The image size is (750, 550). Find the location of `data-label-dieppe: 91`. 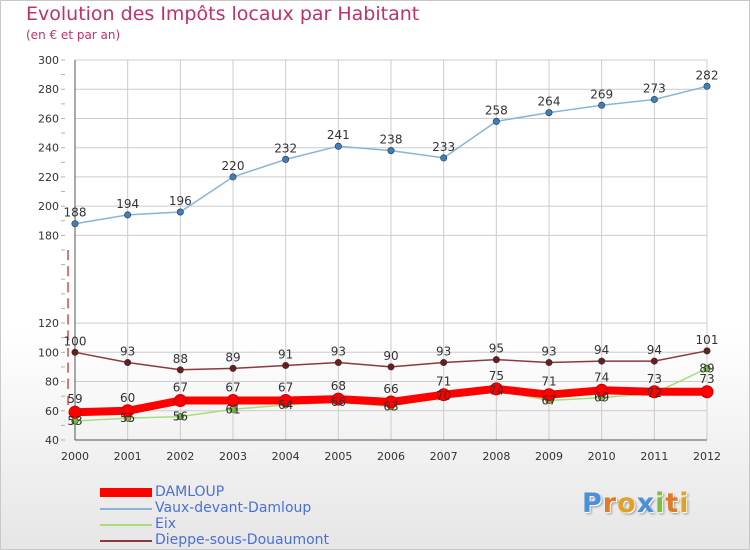

data-label-dieppe: 91 is located at coordinates (285, 354).